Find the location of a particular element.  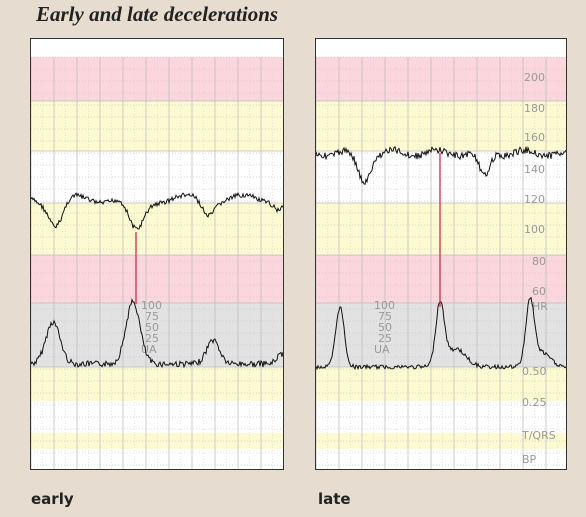

hr-scale-label: 200 is located at coordinates (534, 77).